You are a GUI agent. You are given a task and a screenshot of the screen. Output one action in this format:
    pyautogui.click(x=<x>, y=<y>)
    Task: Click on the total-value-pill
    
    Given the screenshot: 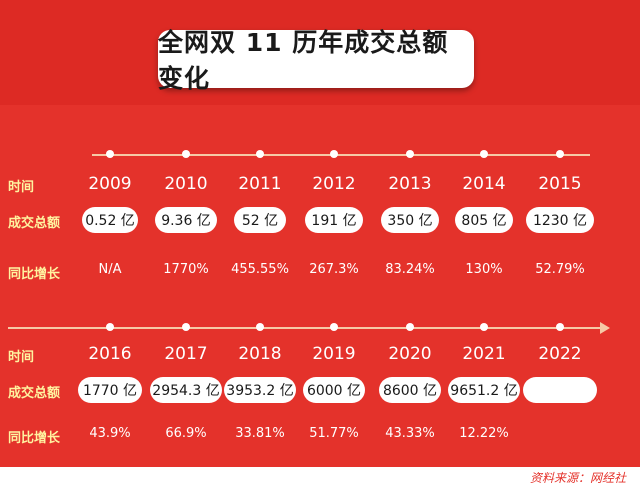 What is the action you would take?
    pyautogui.click(x=560, y=390)
    